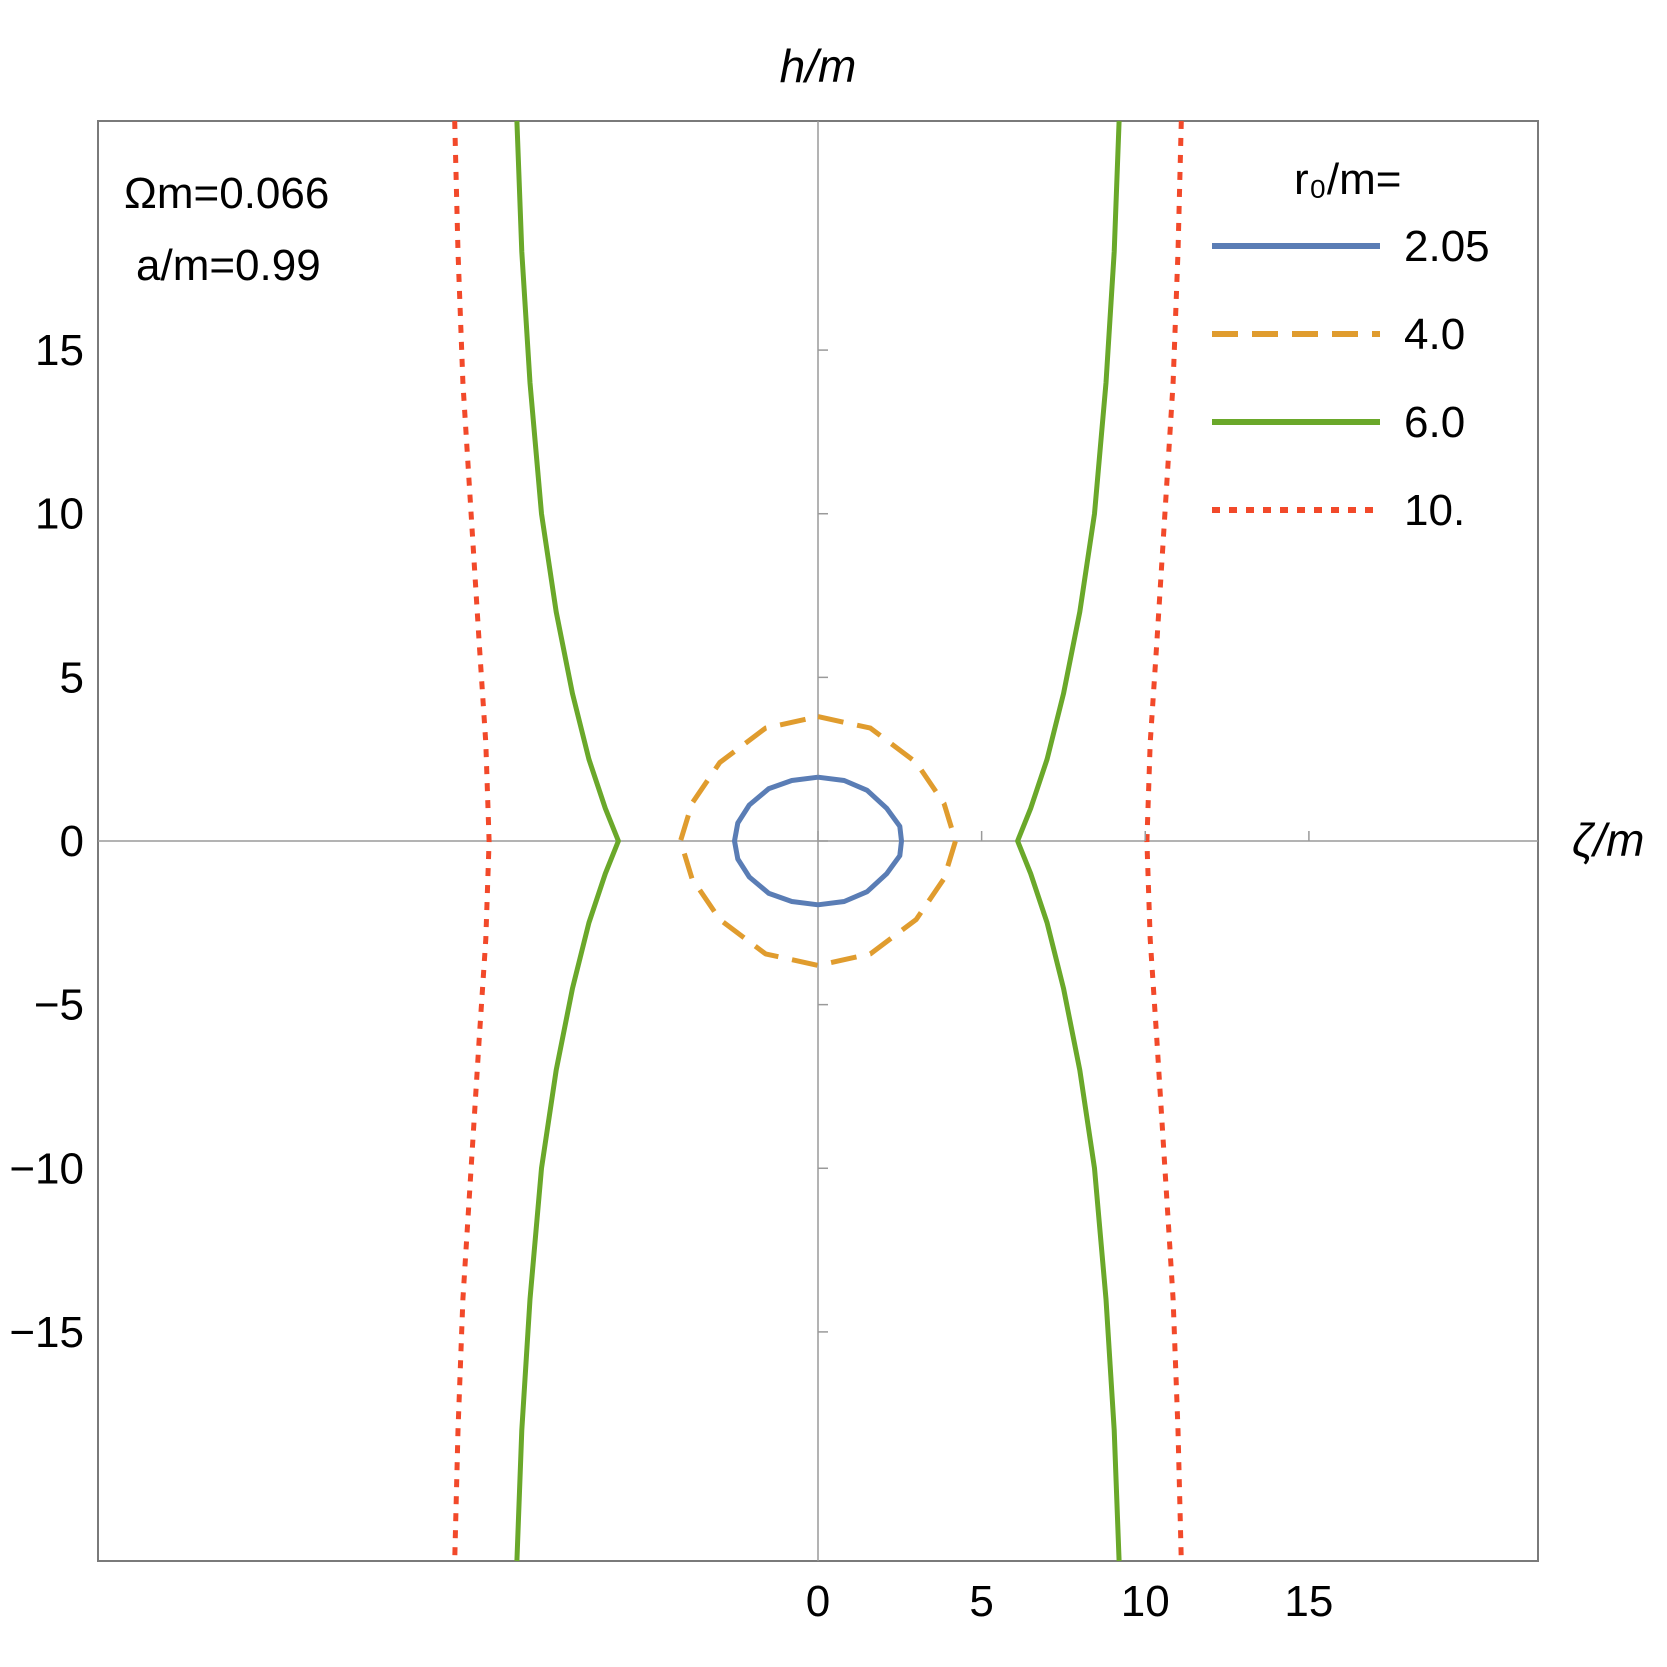  What do you see at coordinates (567, 841) in the screenshot?
I see `series-6.0-curve-1` at bounding box center [567, 841].